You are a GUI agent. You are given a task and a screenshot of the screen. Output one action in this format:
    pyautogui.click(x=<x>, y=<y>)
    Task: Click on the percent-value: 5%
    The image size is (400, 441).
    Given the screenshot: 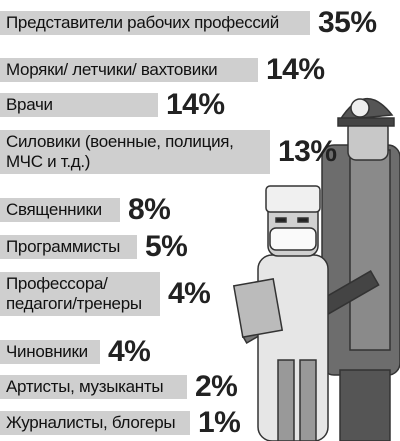 What is the action you would take?
    pyautogui.click(x=166, y=246)
    